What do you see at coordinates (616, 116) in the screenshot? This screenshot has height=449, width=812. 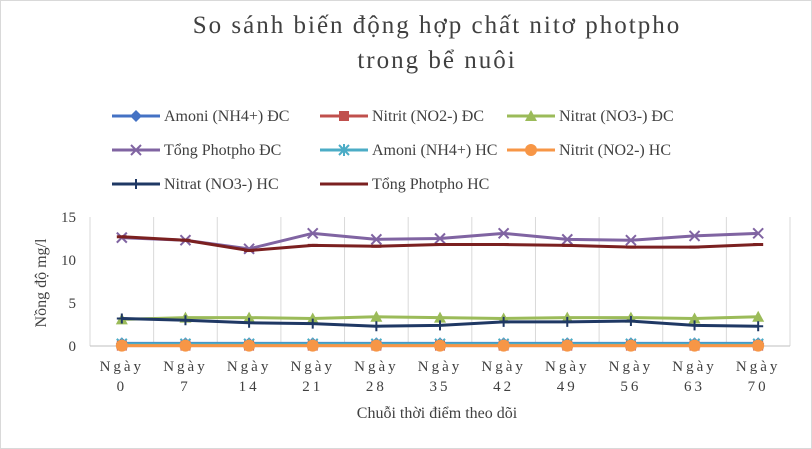 I see `legend-label: Nitrat (NO3-) ĐC` at bounding box center [616, 116].